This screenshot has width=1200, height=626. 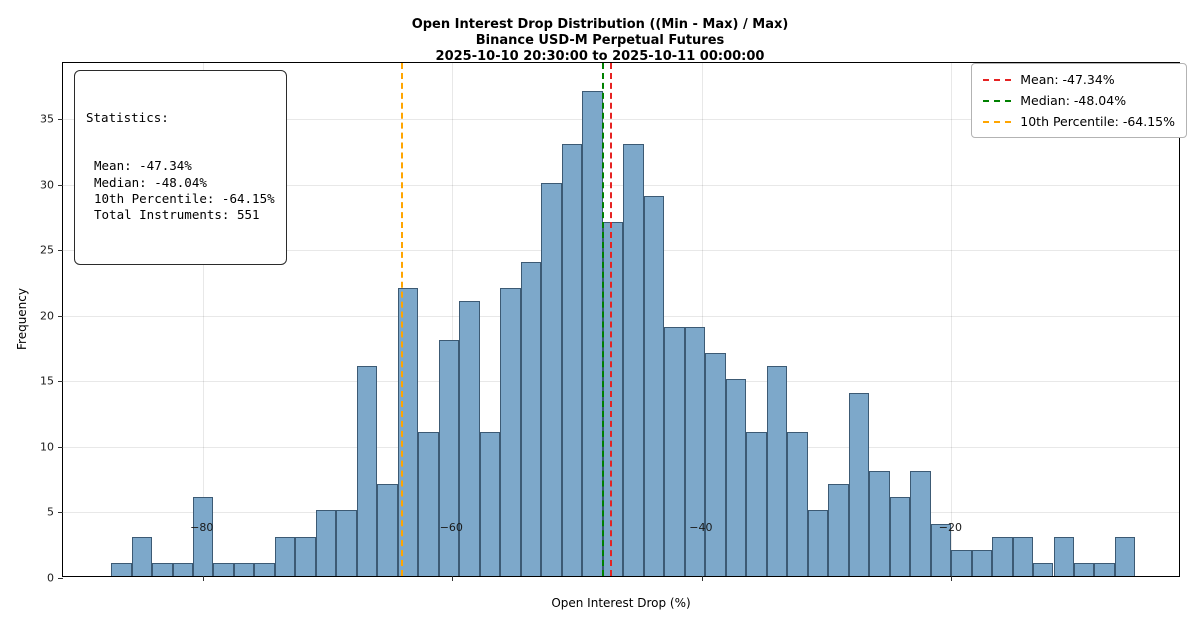 I want to click on legend-item: Mean: -47.34%, so click(x=1079, y=79).